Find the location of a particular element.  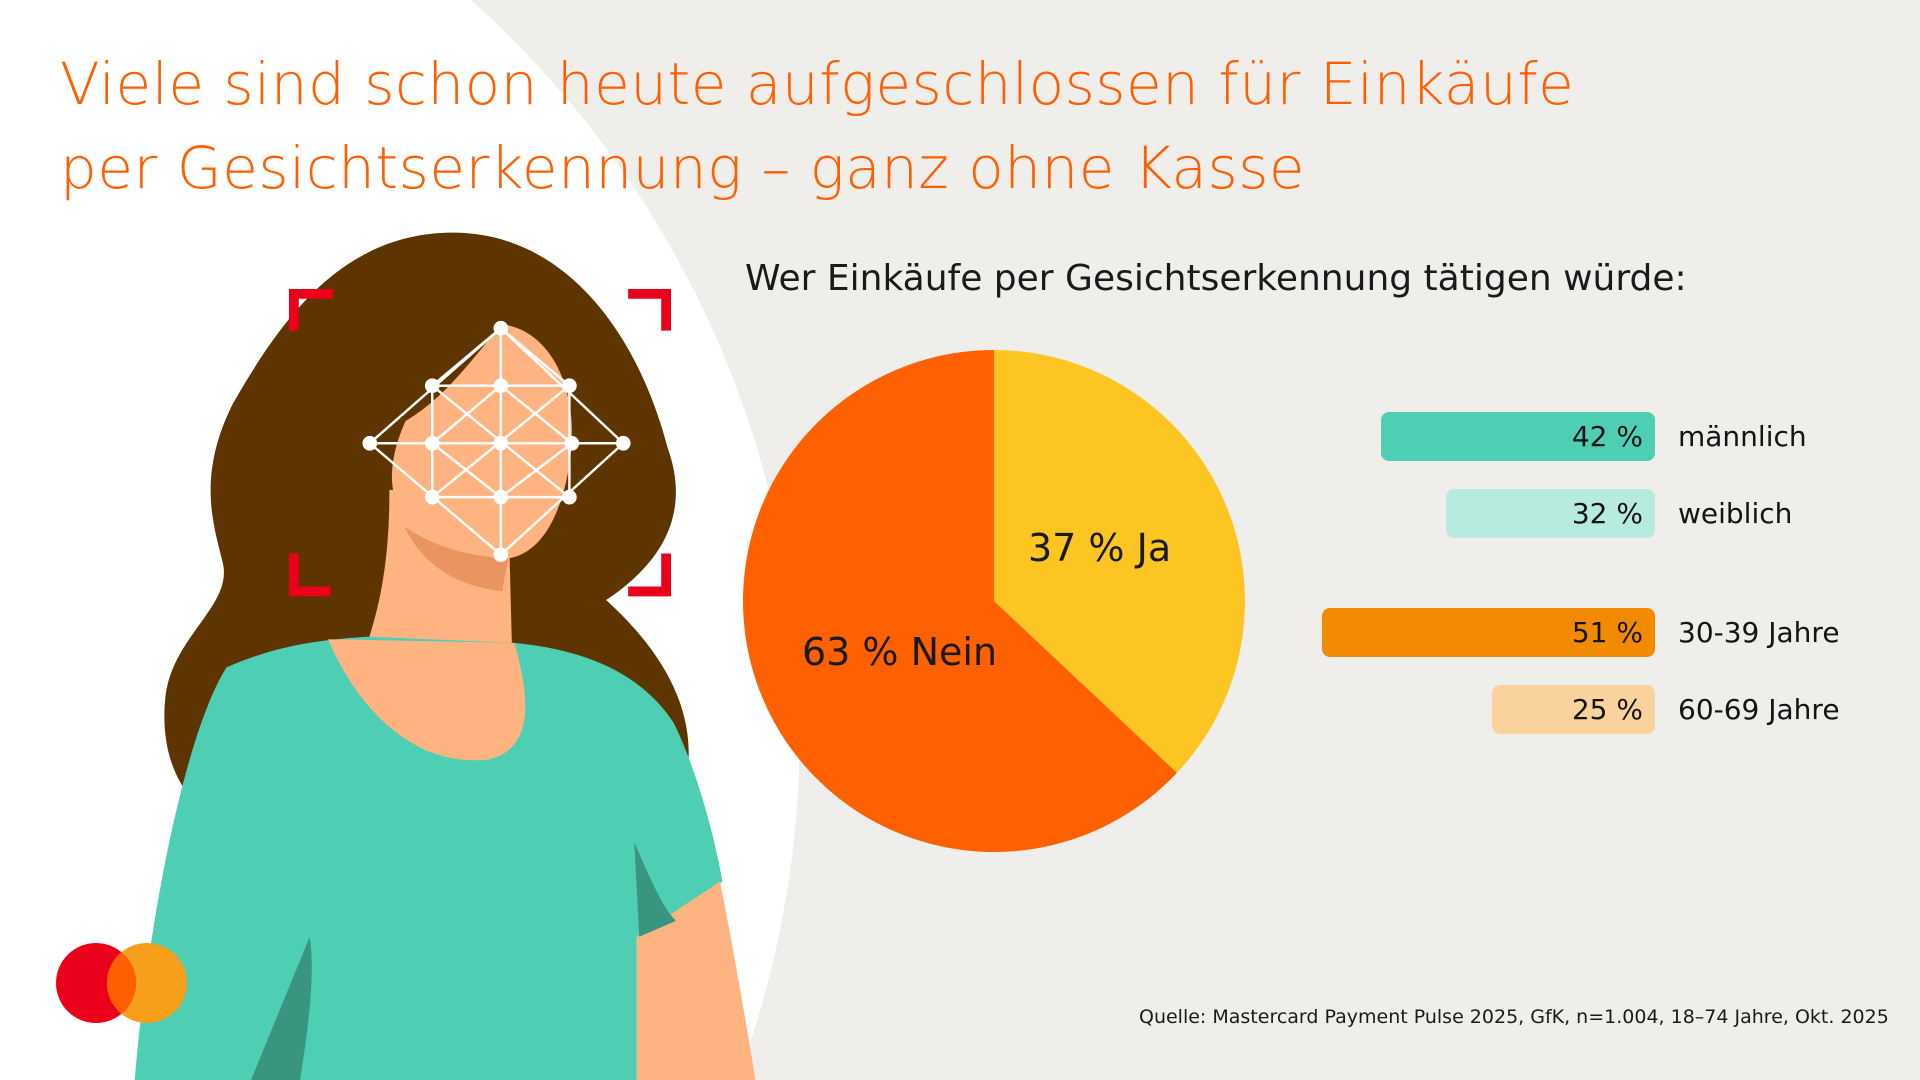

face-mesh-nodes is located at coordinates (496, 441).